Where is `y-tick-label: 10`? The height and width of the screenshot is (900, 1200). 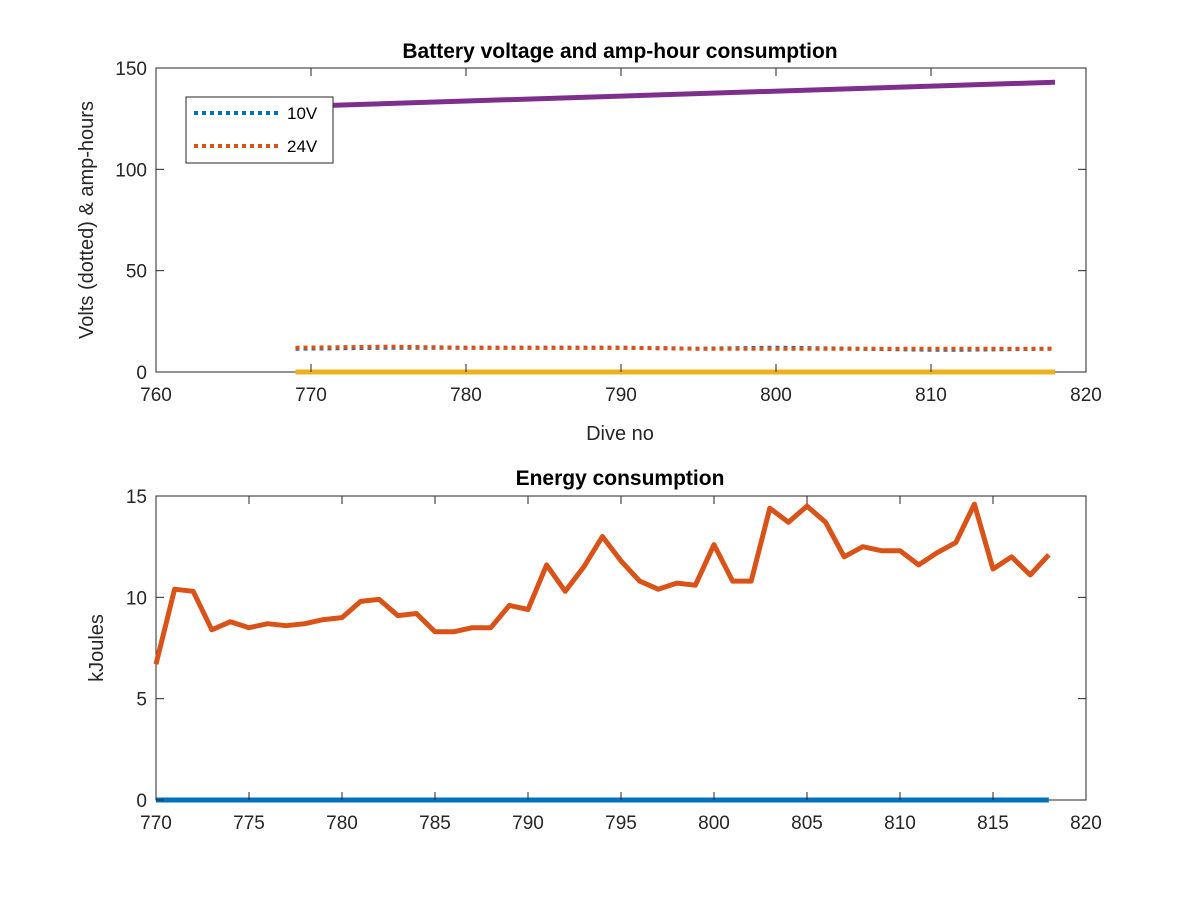 y-tick-label: 10 is located at coordinates (136, 598).